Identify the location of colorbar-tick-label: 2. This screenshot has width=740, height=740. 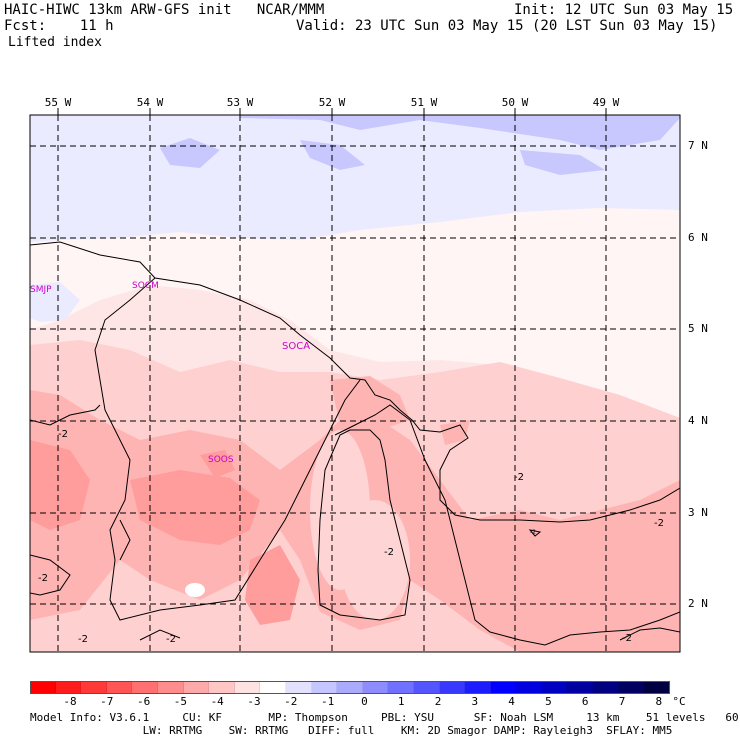
(438, 701).